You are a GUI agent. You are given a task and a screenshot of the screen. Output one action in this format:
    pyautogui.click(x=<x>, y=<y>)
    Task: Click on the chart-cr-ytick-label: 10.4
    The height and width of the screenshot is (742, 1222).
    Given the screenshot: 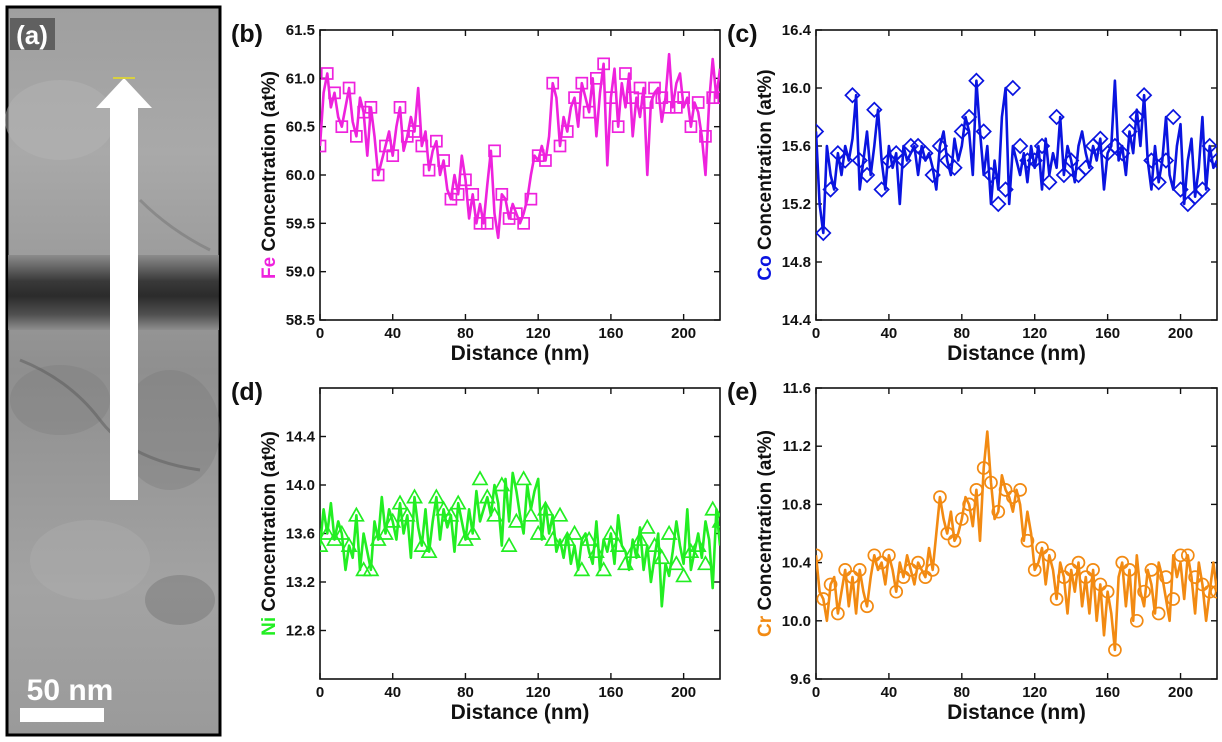 What is the action you would take?
    pyautogui.click(x=797, y=563)
    